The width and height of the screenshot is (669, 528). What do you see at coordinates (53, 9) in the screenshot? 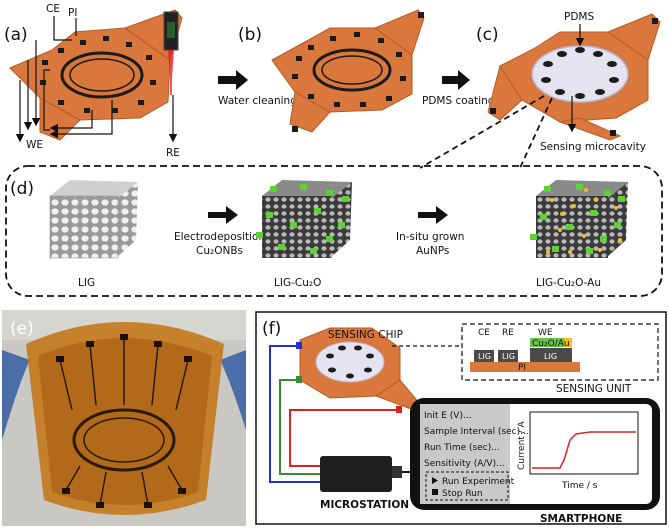
I see `label-ce: CE` at bounding box center [53, 9].